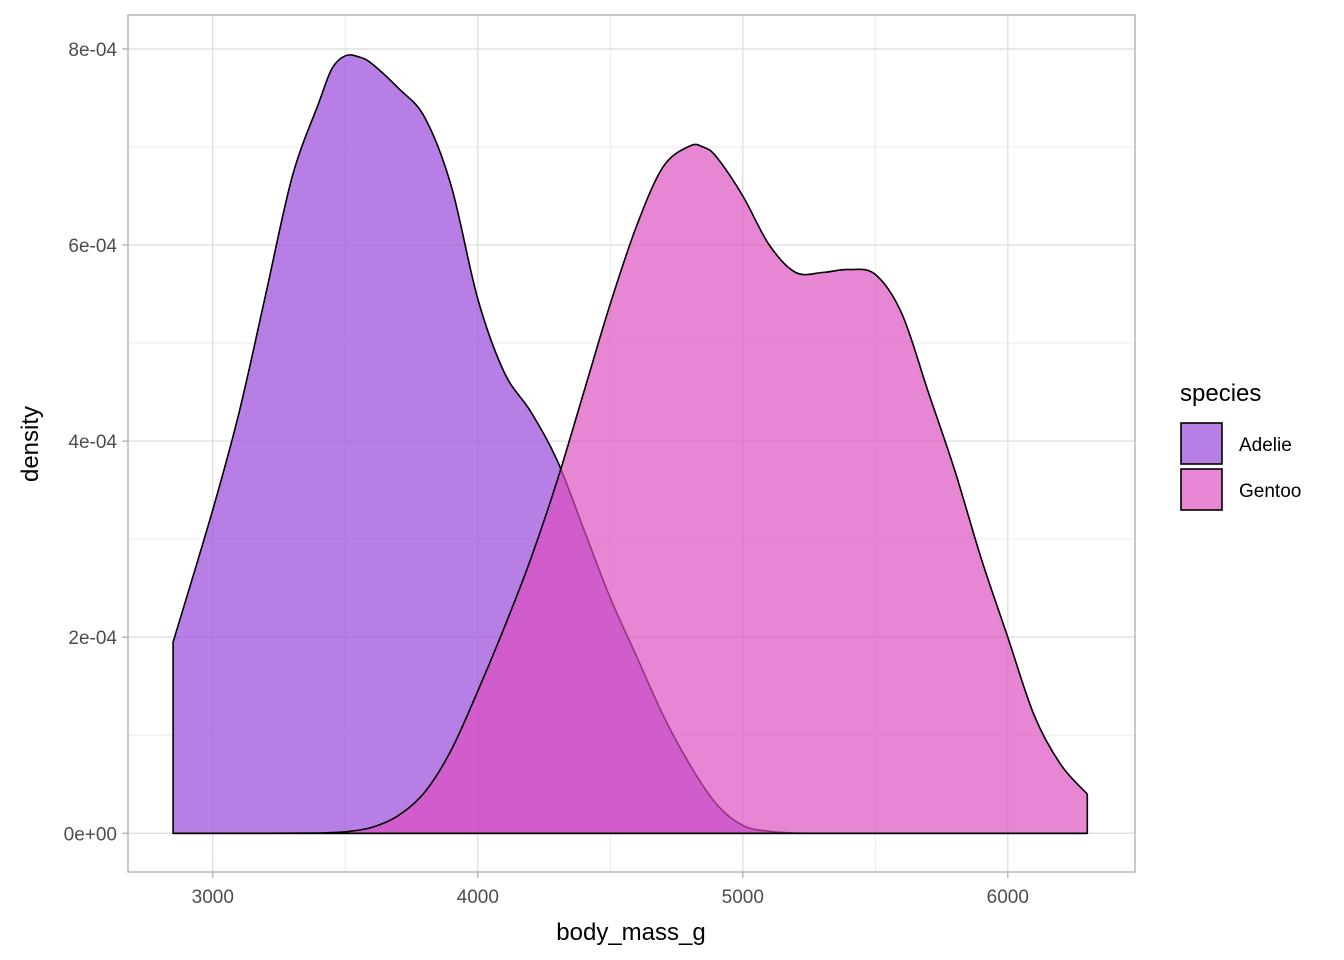 The image size is (1344, 960). What do you see at coordinates (92, 246) in the screenshot?
I see `y-tick-label: 6e-04` at bounding box center [92, 246].